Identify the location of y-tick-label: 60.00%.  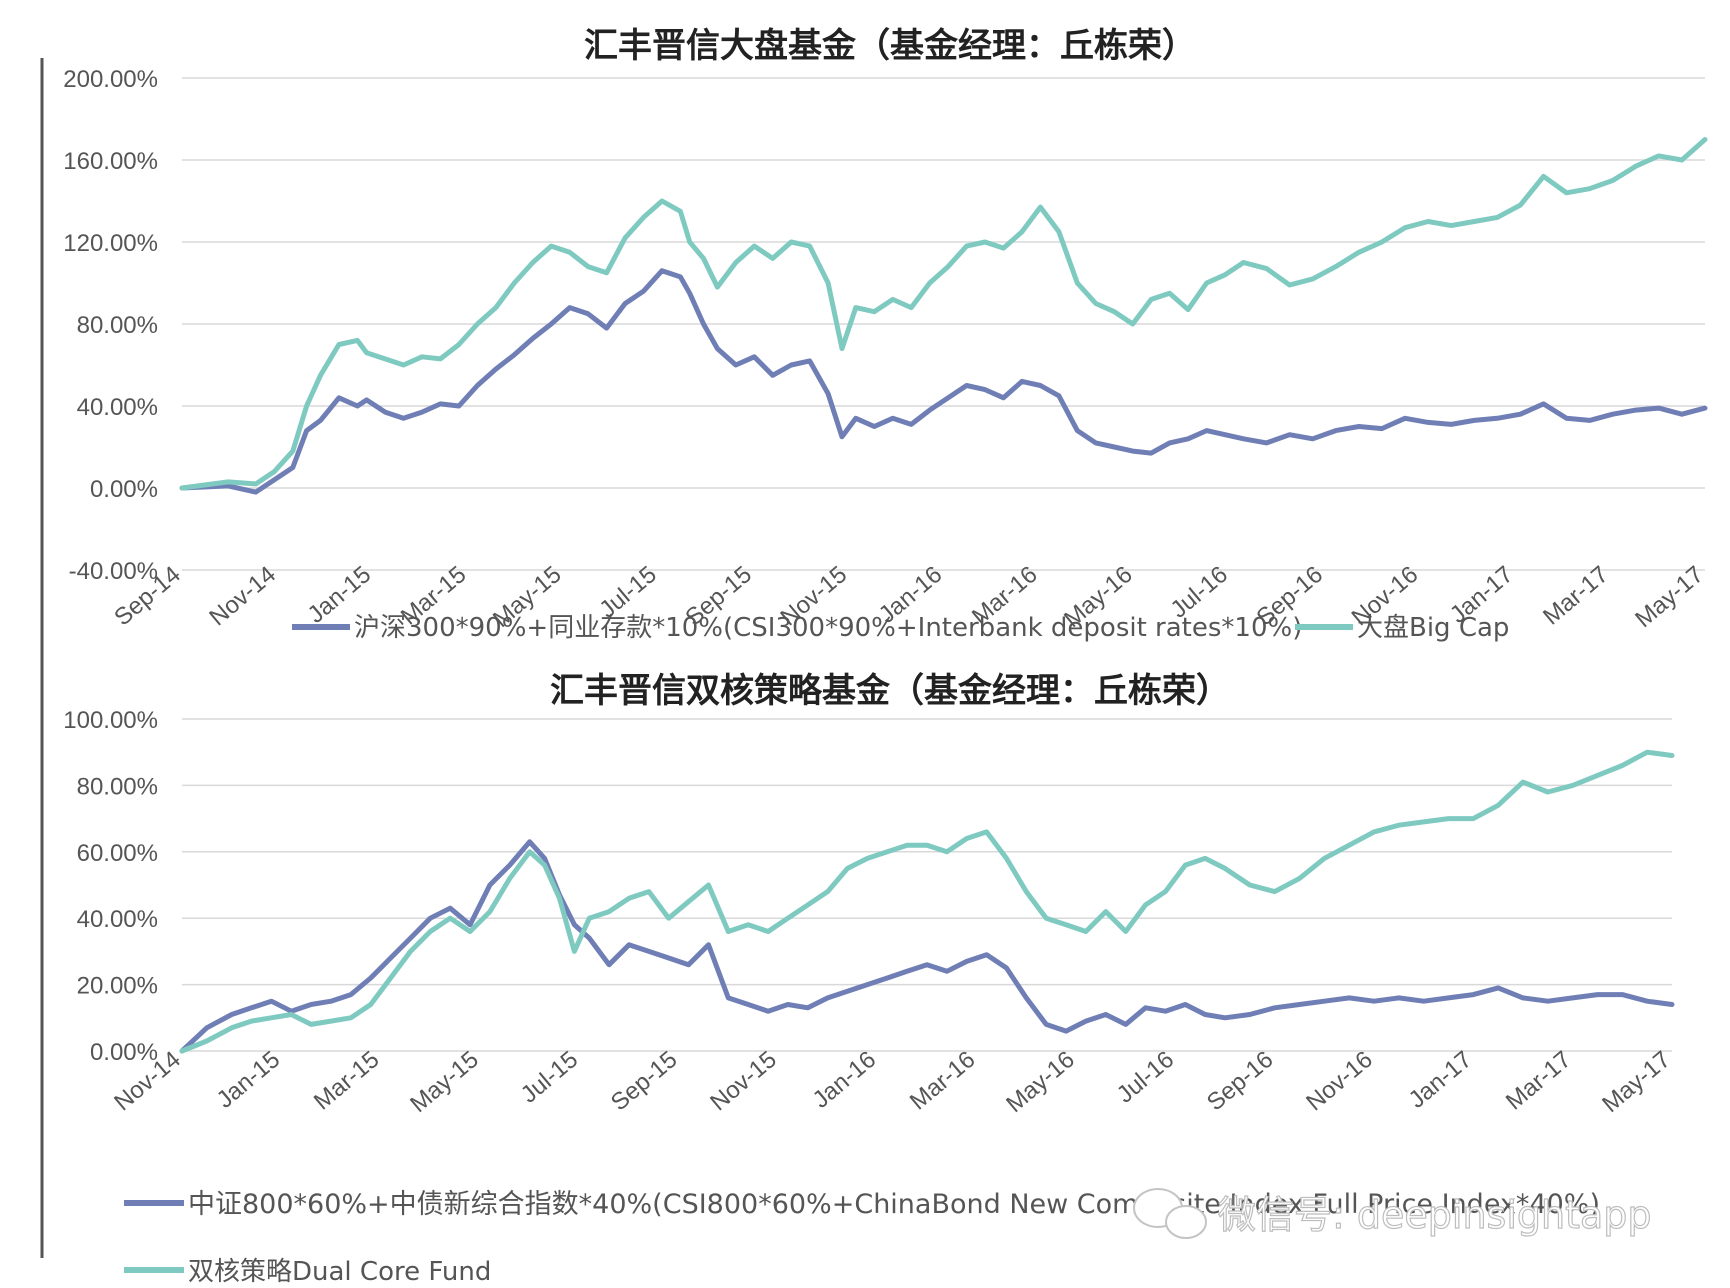
(117, 853).